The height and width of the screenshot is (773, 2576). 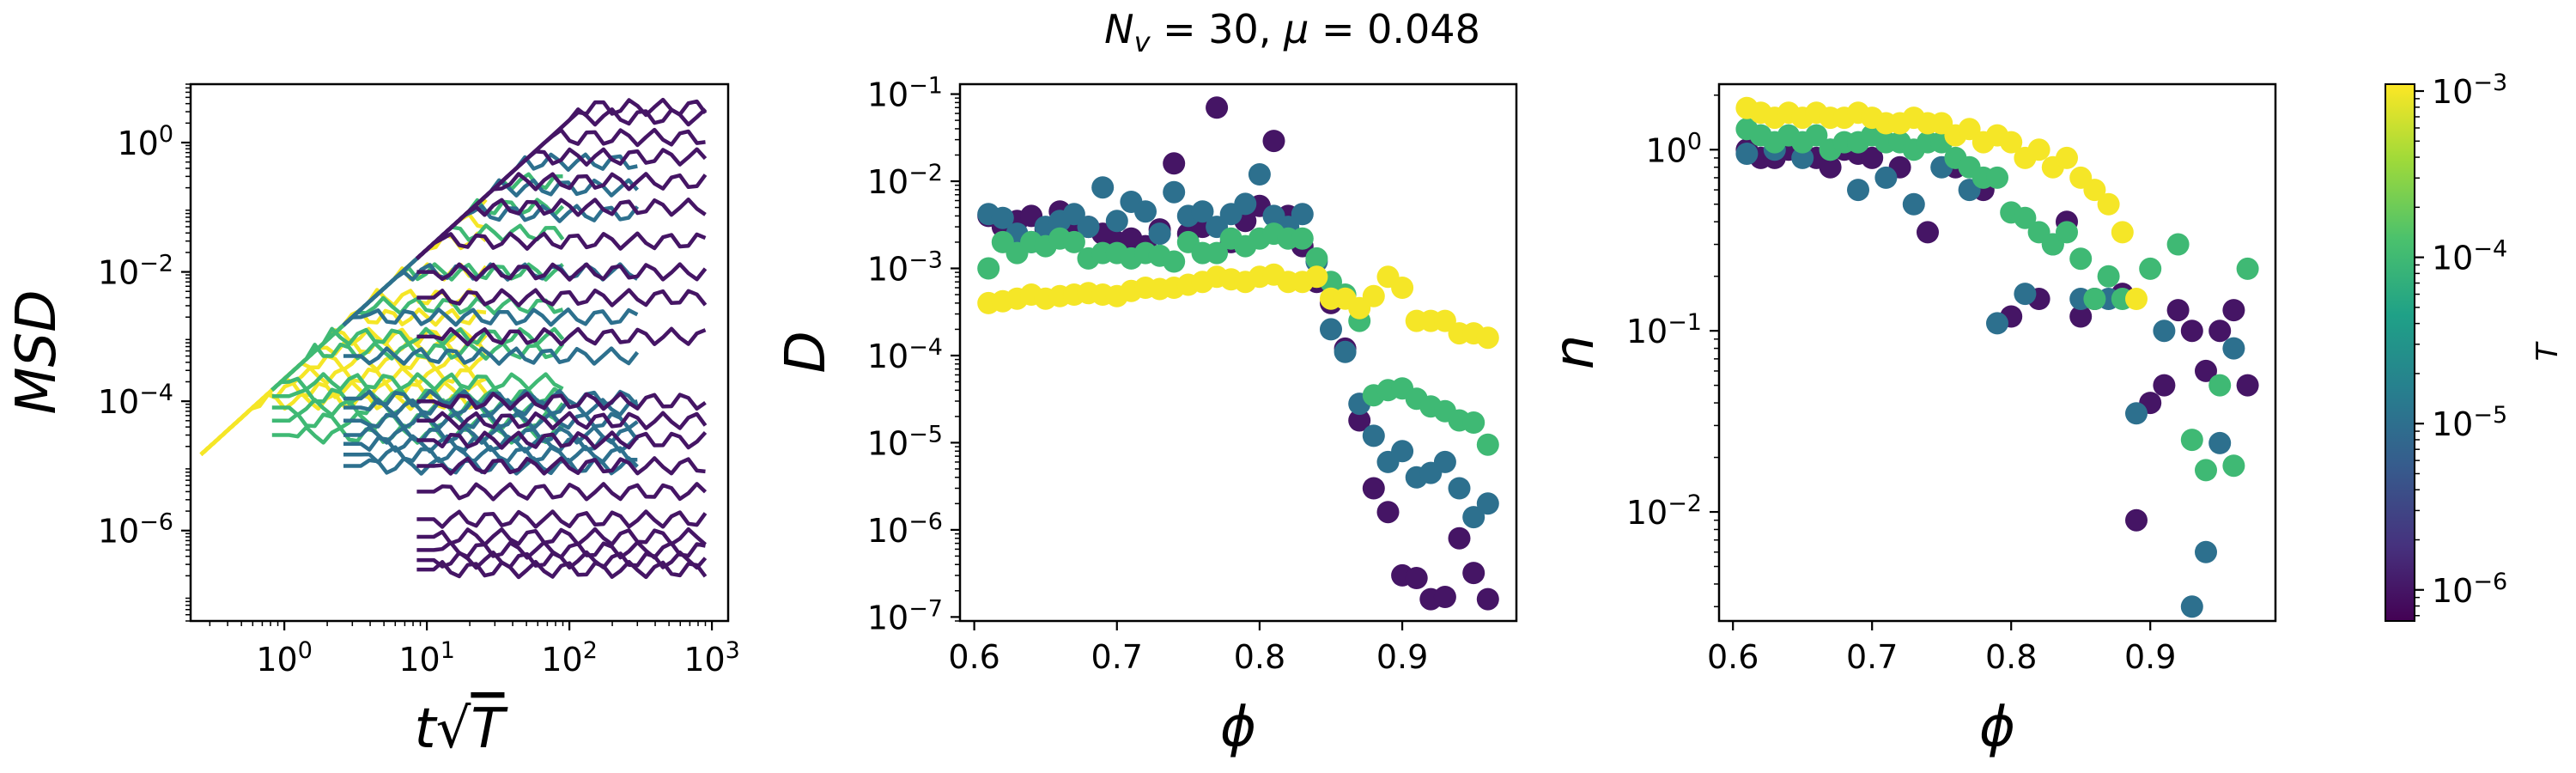 I want to click on exponent-x-axis-label: ϕ, so click(x=1997, y=727).